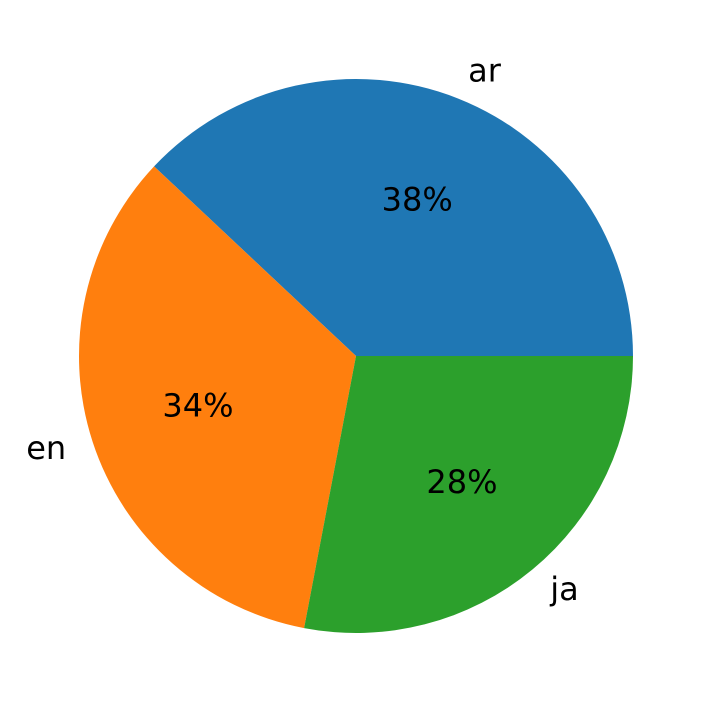  I want to click on value-label: 34%, so click(197, 405).